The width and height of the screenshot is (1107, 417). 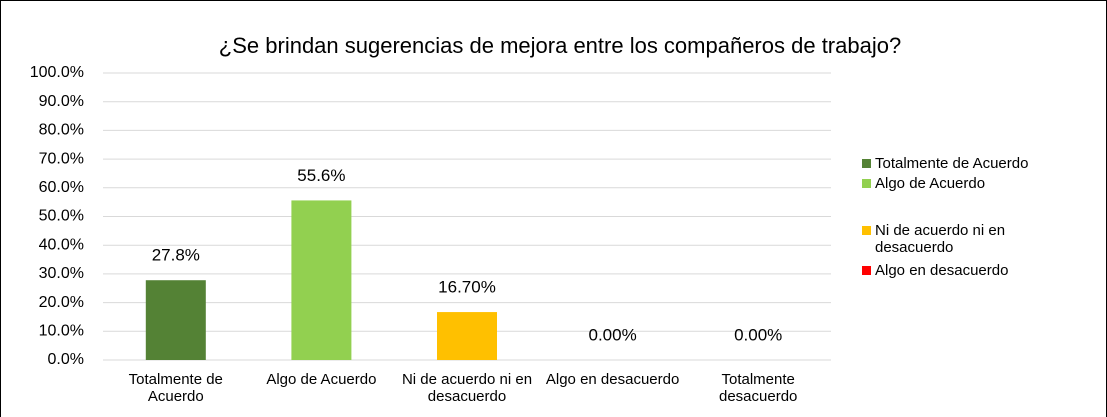 What do you see at coordinates (61, 130) in the screenshot?
I see `y-tick-label: 80.0%` at bounding box center [61, 130].